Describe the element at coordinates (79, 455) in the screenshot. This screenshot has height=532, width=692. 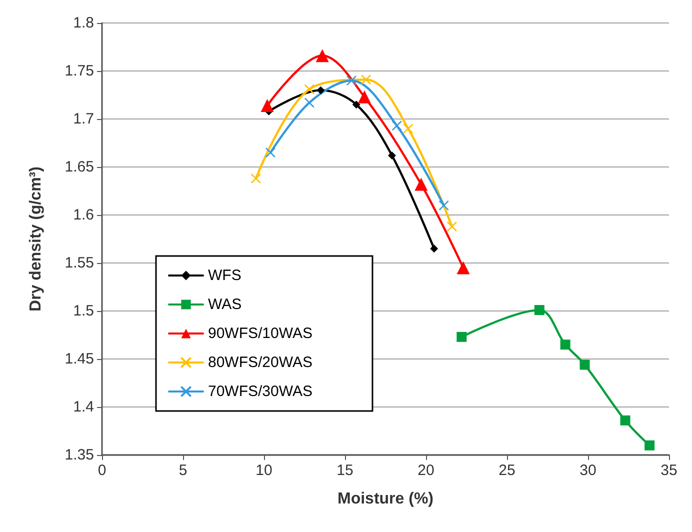
I see `y-tick-label: 1.35` at that location.